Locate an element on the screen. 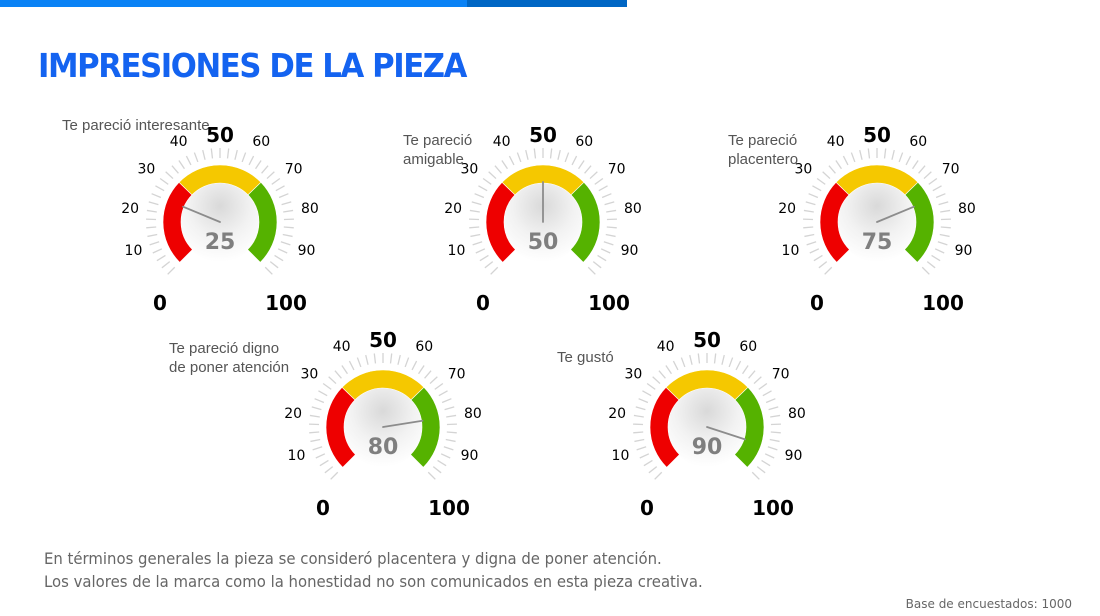 This screenshot has width=1100, height=616. gauge-value: 25 is located at coordinates (220, 242).